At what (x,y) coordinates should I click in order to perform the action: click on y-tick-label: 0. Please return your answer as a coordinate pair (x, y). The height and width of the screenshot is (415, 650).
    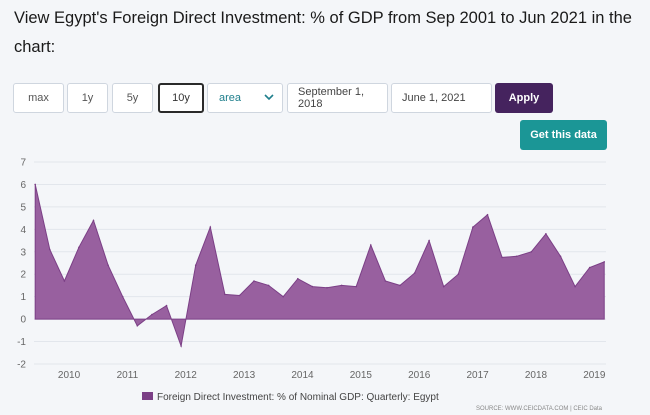
    Looking at the image, I should click on (23, 320).